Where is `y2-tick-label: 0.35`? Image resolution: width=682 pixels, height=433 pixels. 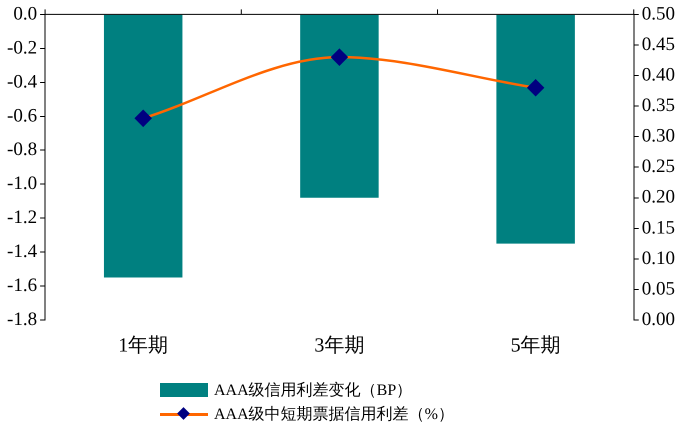 y2-tick-label: 0.35 is located at coordinates (658, 105).